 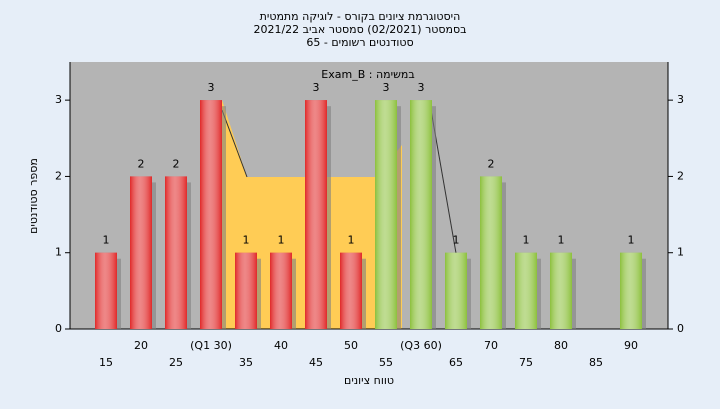 What do you see at coordinates (58, 175) in the screenshot?
I see `y-tick-label: 2` at bounding box center [58, 175].